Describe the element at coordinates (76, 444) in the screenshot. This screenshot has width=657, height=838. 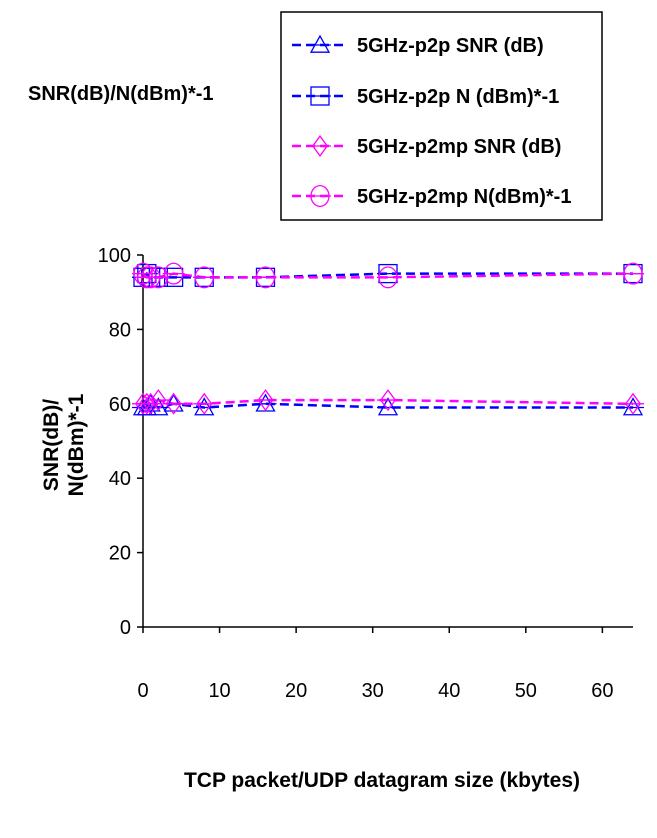
I see `y-axis-label-line-2: N(dBm)*-1` at that location.